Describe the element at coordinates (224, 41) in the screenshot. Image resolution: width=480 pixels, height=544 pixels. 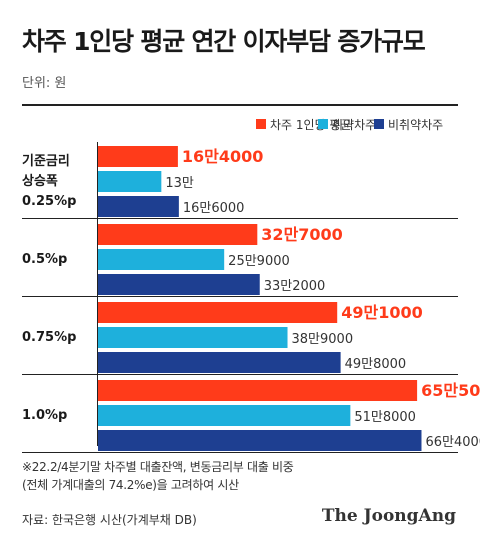
I see `chart-title: 차주 1인당 평균 연간 이자부담 증가규모` at that location.